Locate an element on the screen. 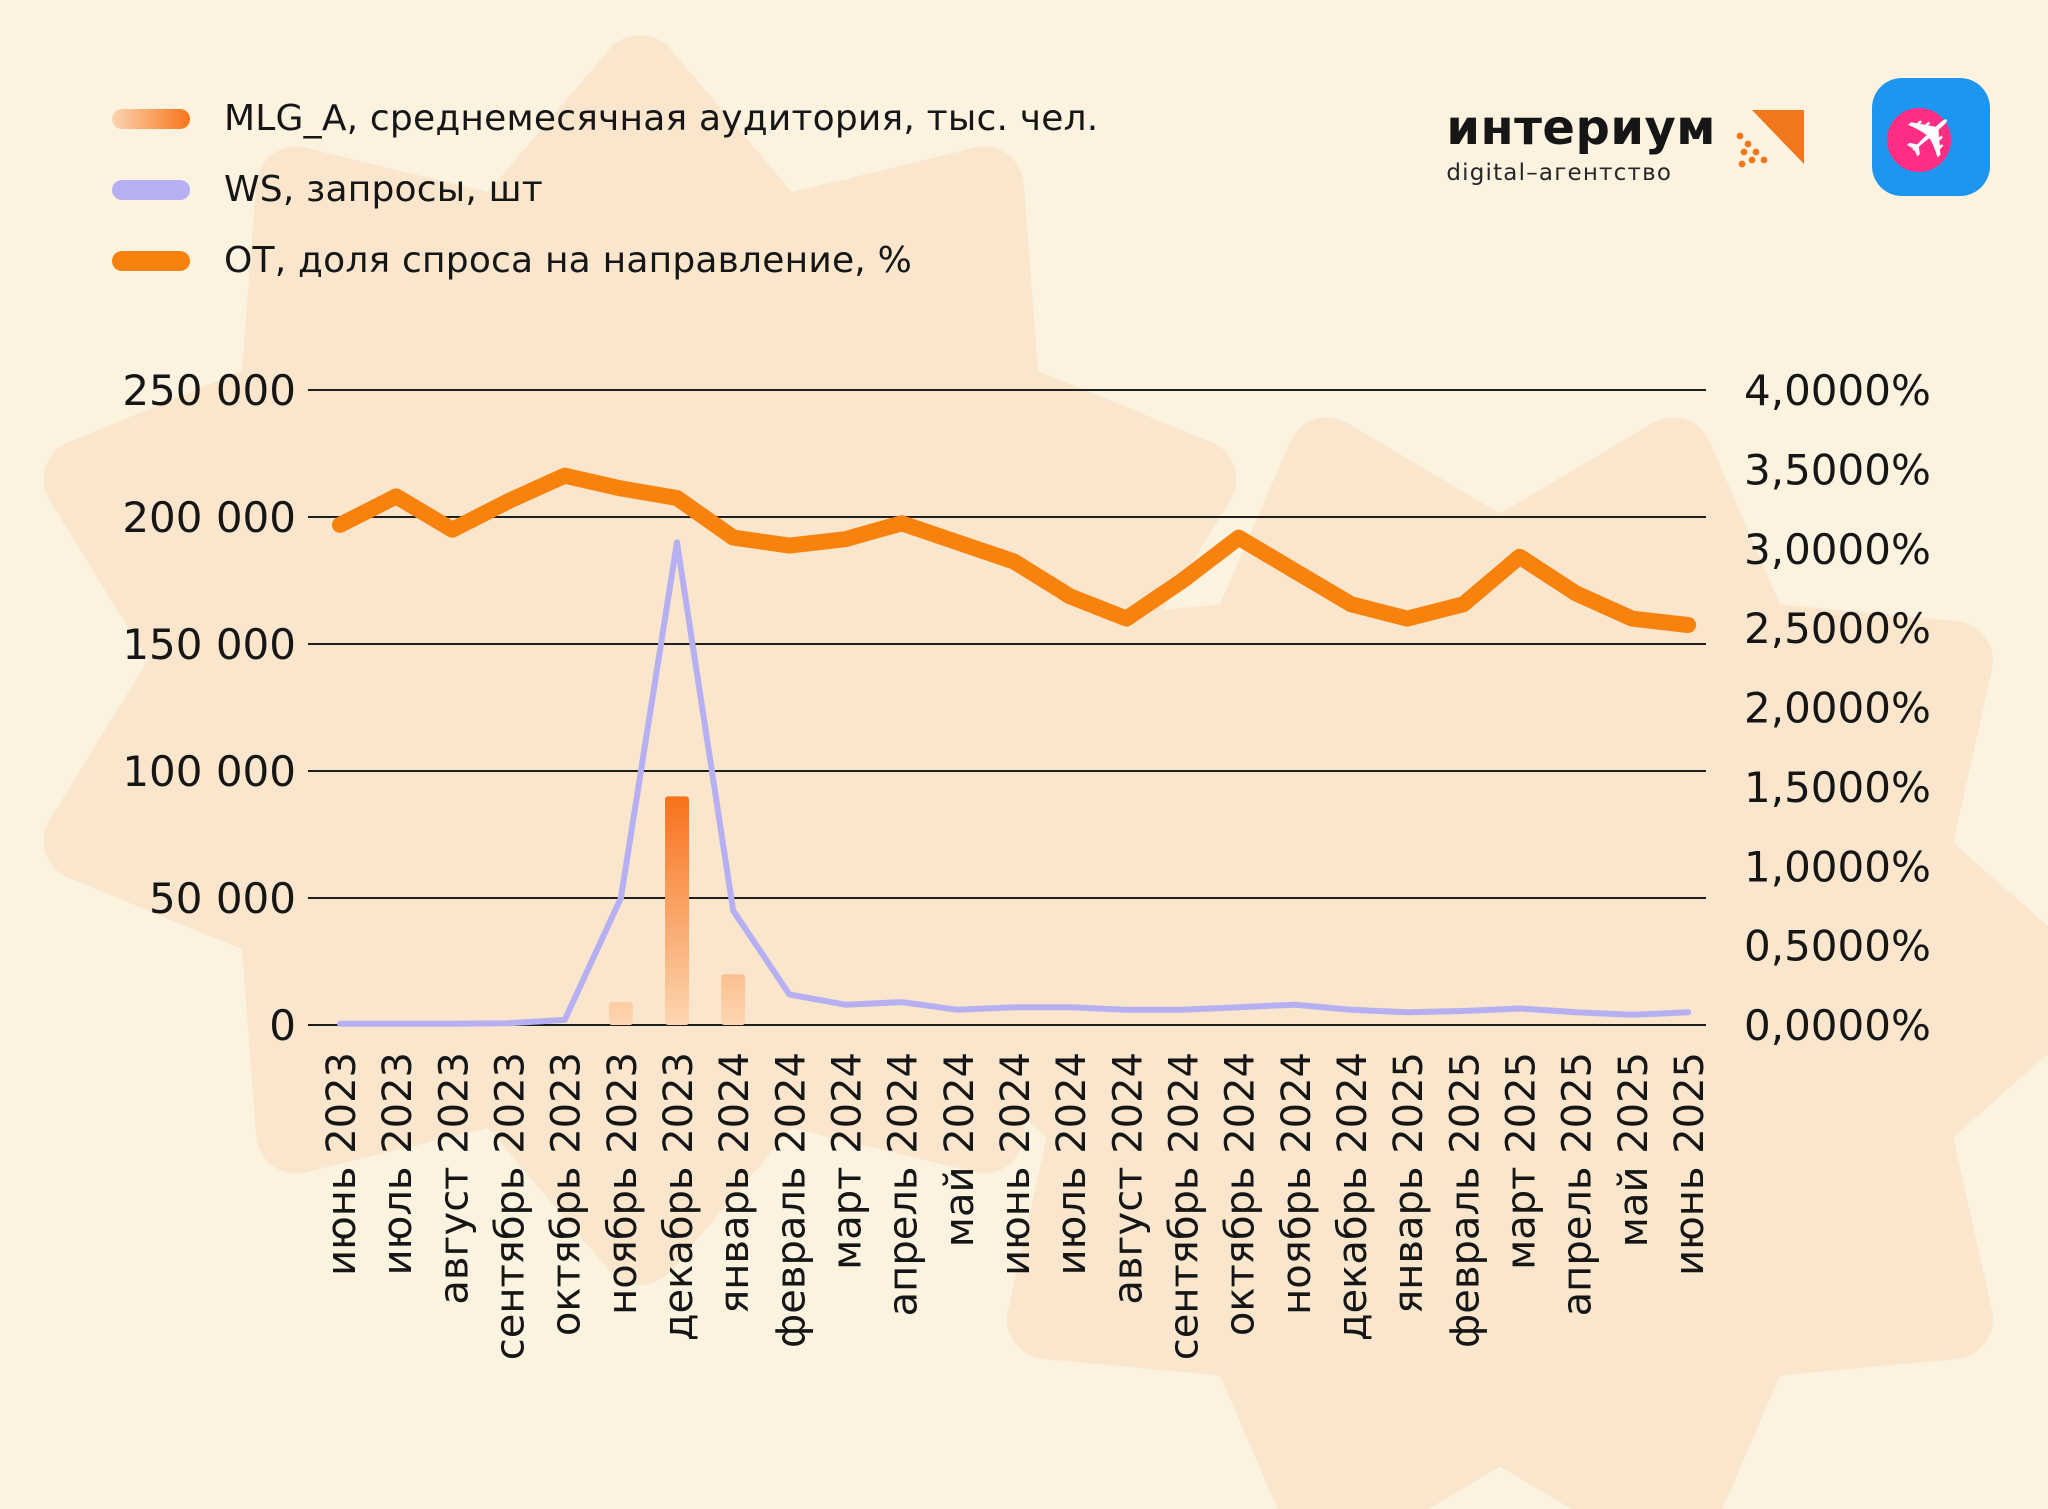 This screenshot has width=2048, height=1509. left-axis-tick: 250 000 is located at coordinates (209, 390).